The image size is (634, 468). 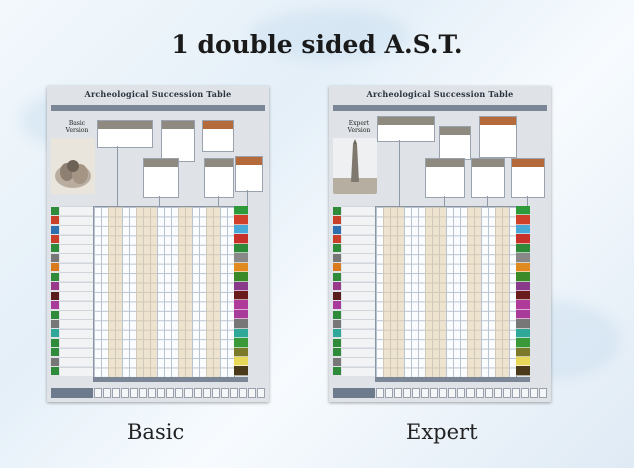 I want to click on caption-expert: Expert, so click(x=442, y=432).